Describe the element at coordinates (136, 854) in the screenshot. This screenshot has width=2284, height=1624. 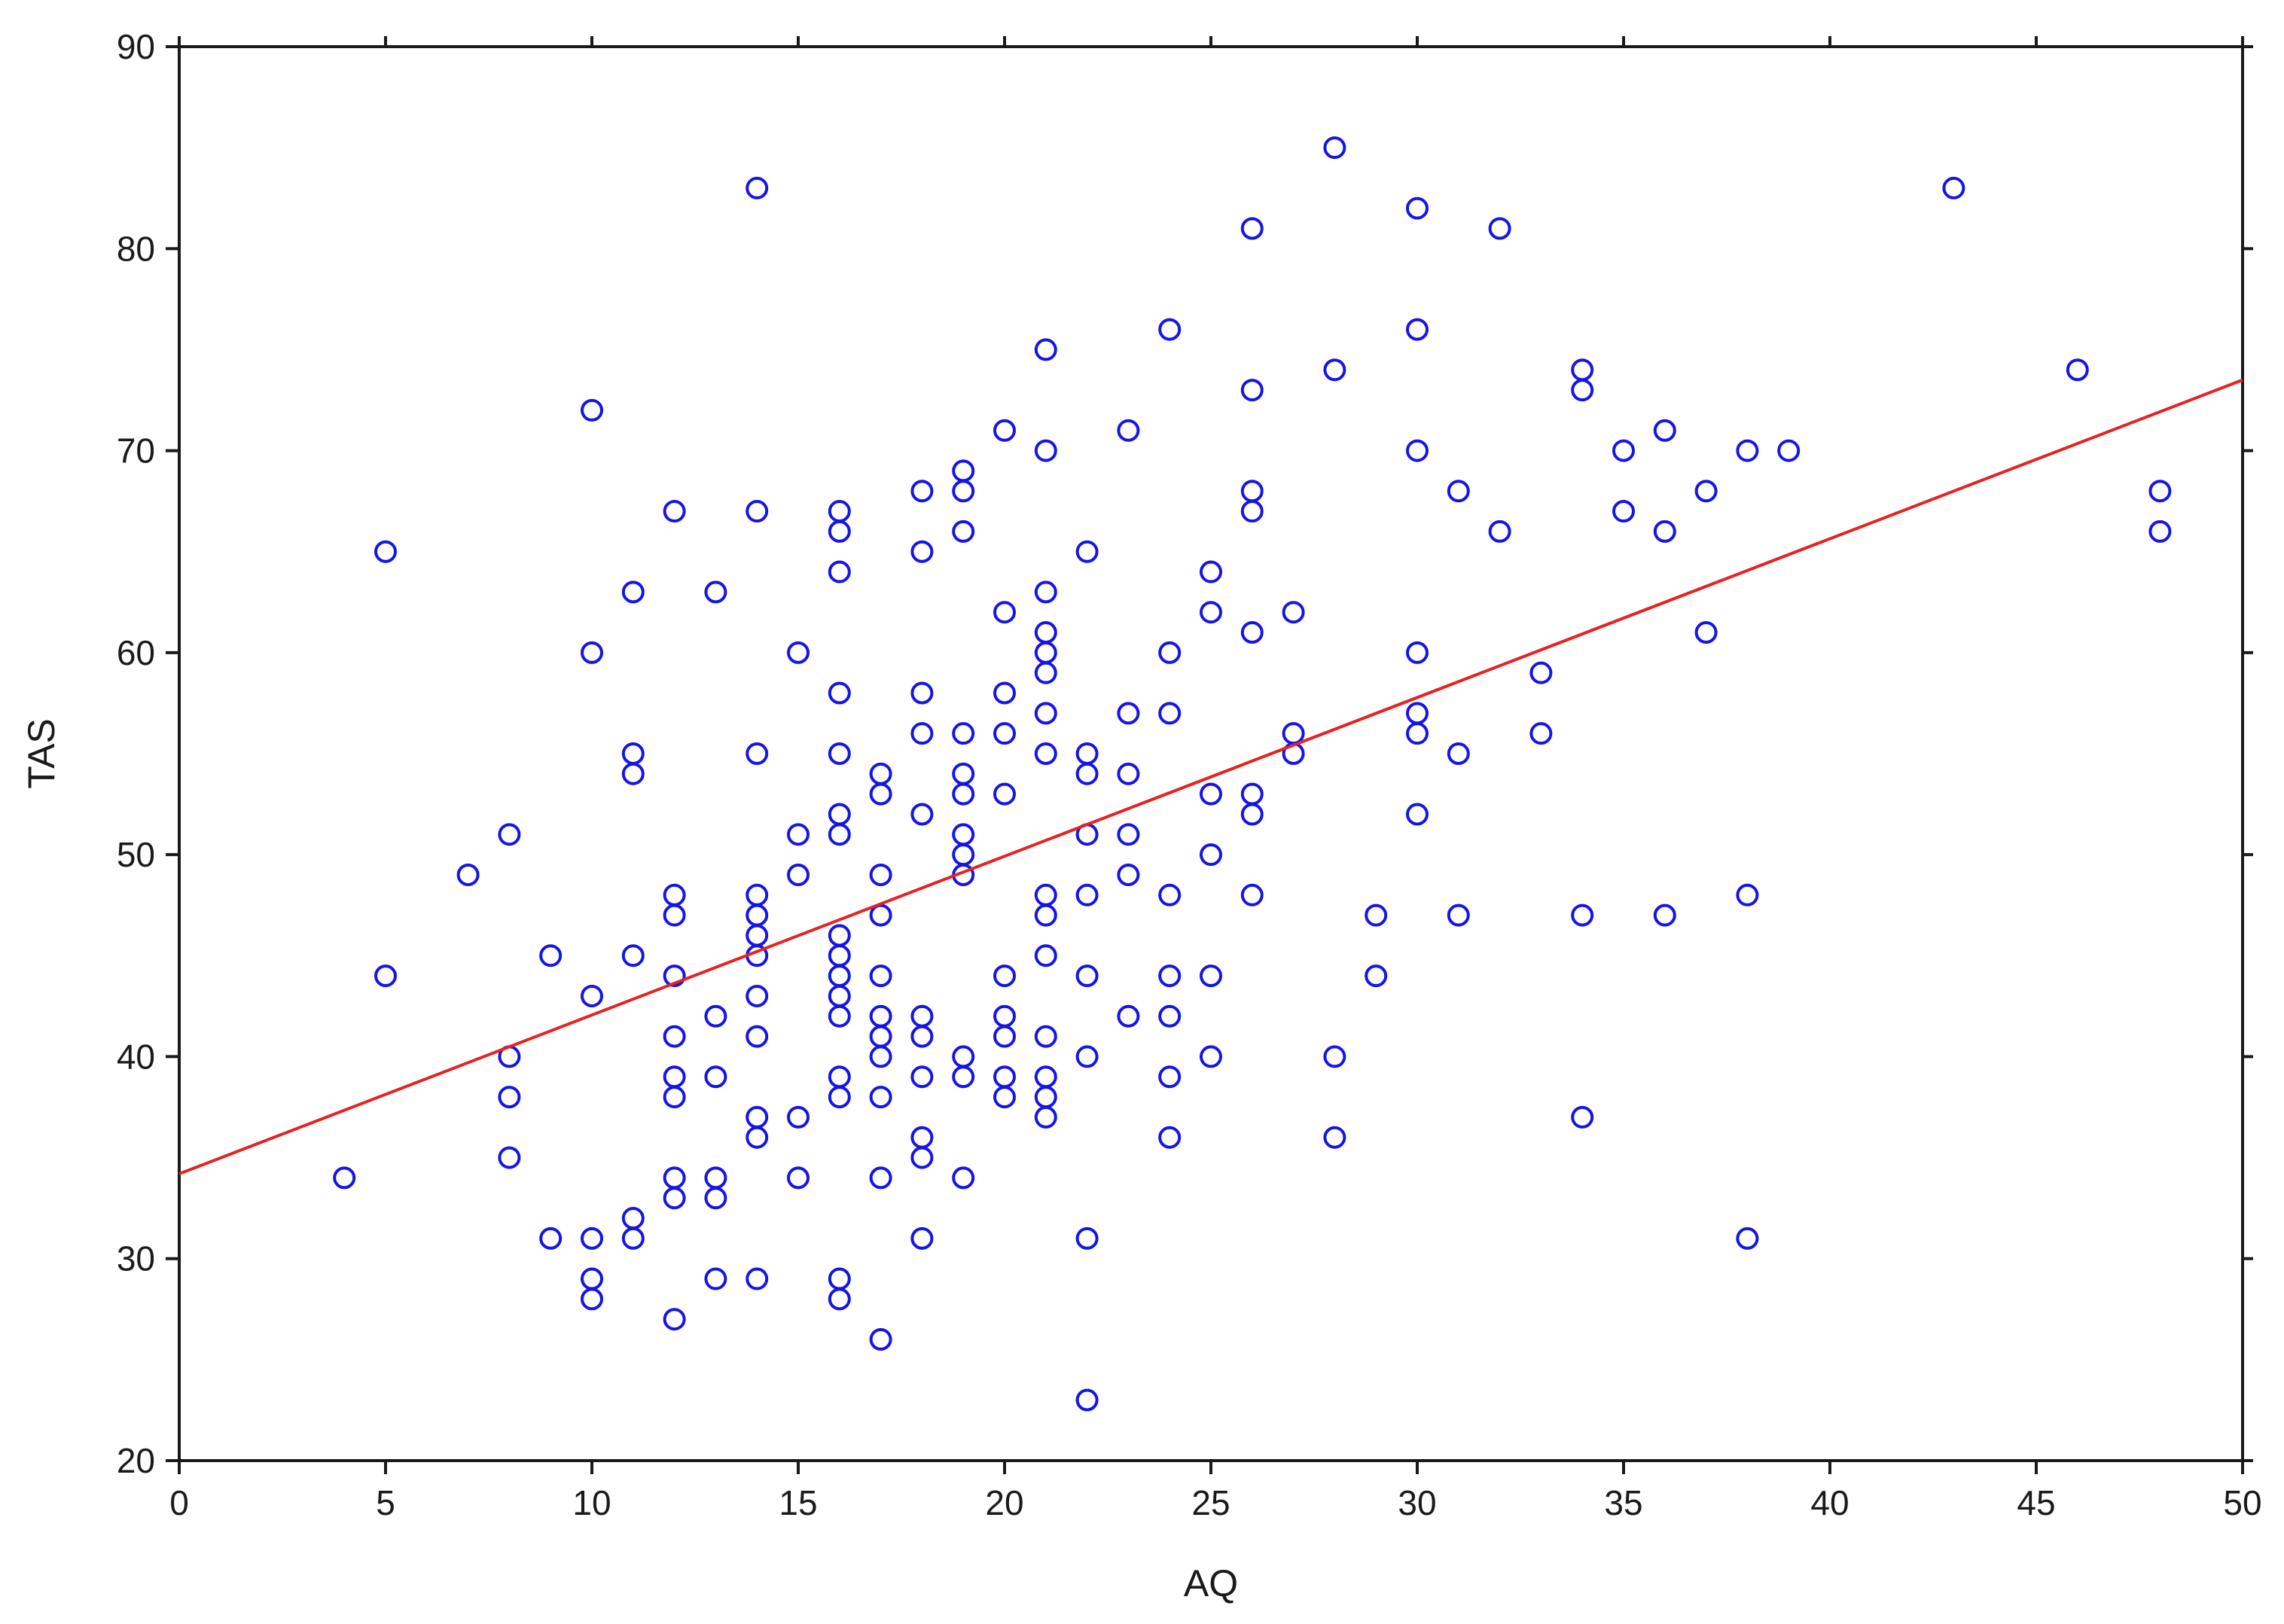
I see `y-tick-label: 50` at that location.